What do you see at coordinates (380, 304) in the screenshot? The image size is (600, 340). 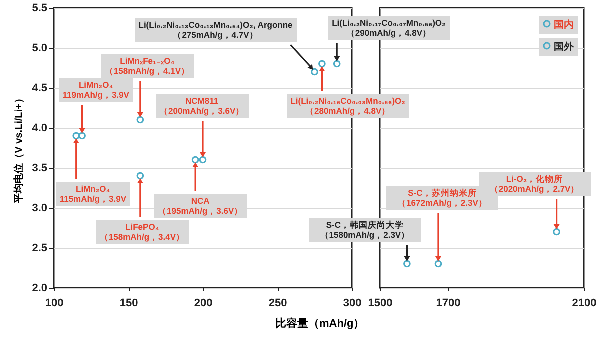 I see `x-tick-label: 1500` at bounding box center [380, 304].